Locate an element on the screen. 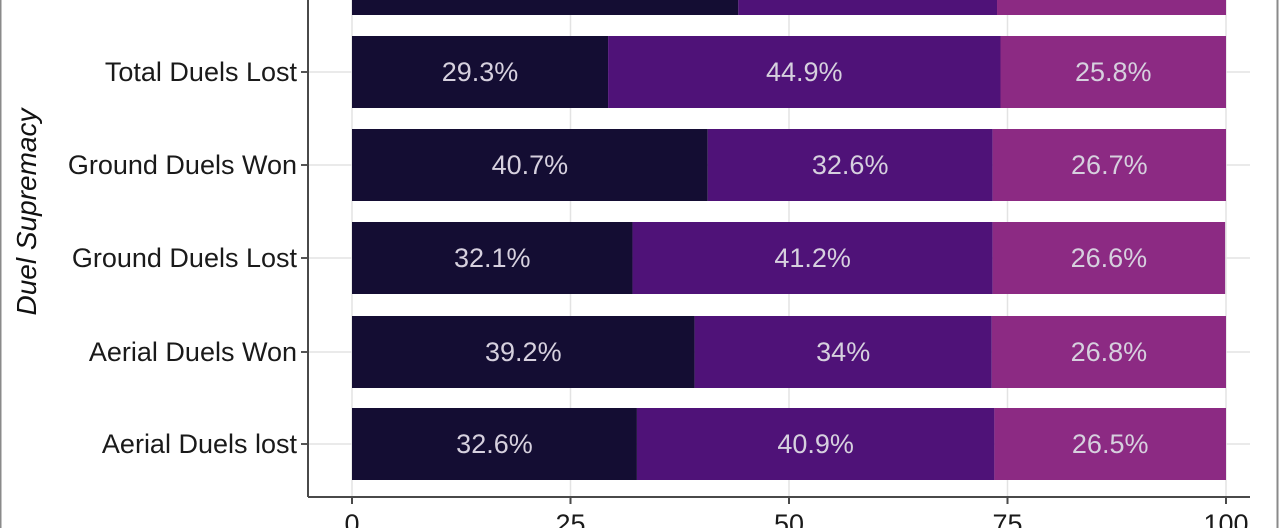 This screenshot has width=1280, height=528. bar-segment-label: 26.5% is located at coordinates (1110, 444).